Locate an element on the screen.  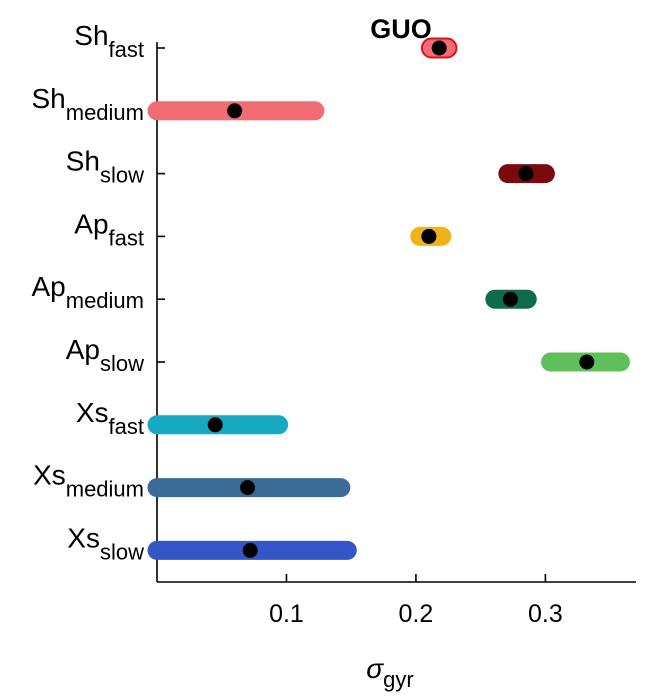
x-axis-label-symbol: σ is located at coordinates (375, 668).